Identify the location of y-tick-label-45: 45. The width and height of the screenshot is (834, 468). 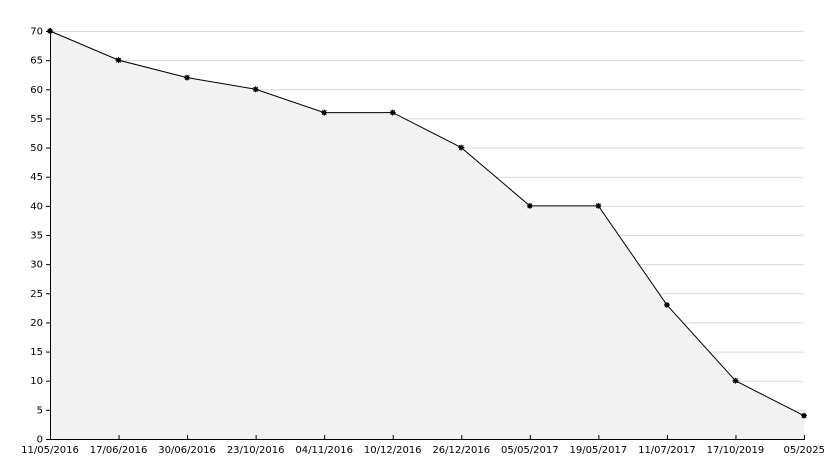
(36, 177).